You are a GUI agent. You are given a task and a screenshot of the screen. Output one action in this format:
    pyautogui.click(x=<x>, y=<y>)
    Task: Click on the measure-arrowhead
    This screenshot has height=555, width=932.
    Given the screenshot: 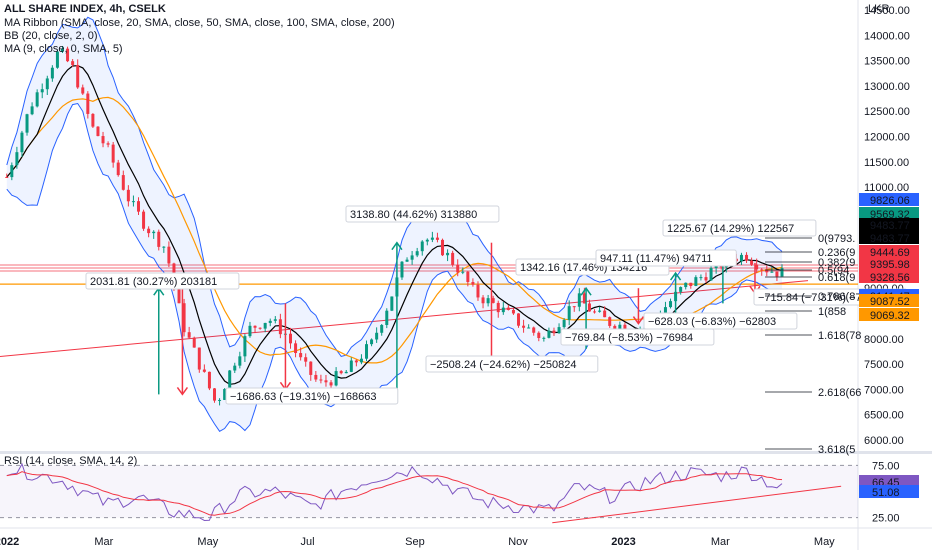 What is the action you would take?
    pyautogui.click(x=397, y=246)
    